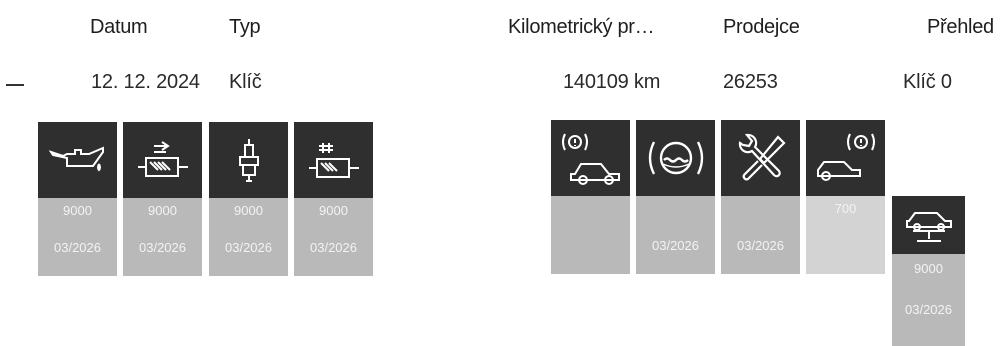 The height and width of the screenshot is (346, 1005). Describe the element at coordinates (333, 199) in the screenshot. I see `service-tile-fuel-filter: 9000 03/2026` at that location.